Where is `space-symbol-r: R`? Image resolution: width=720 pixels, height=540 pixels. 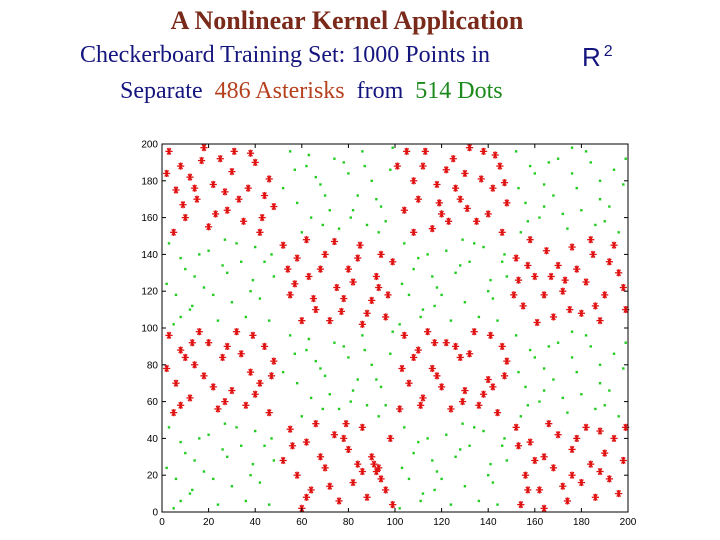
space-symbol-r: R is located at coordinates (591, 57).